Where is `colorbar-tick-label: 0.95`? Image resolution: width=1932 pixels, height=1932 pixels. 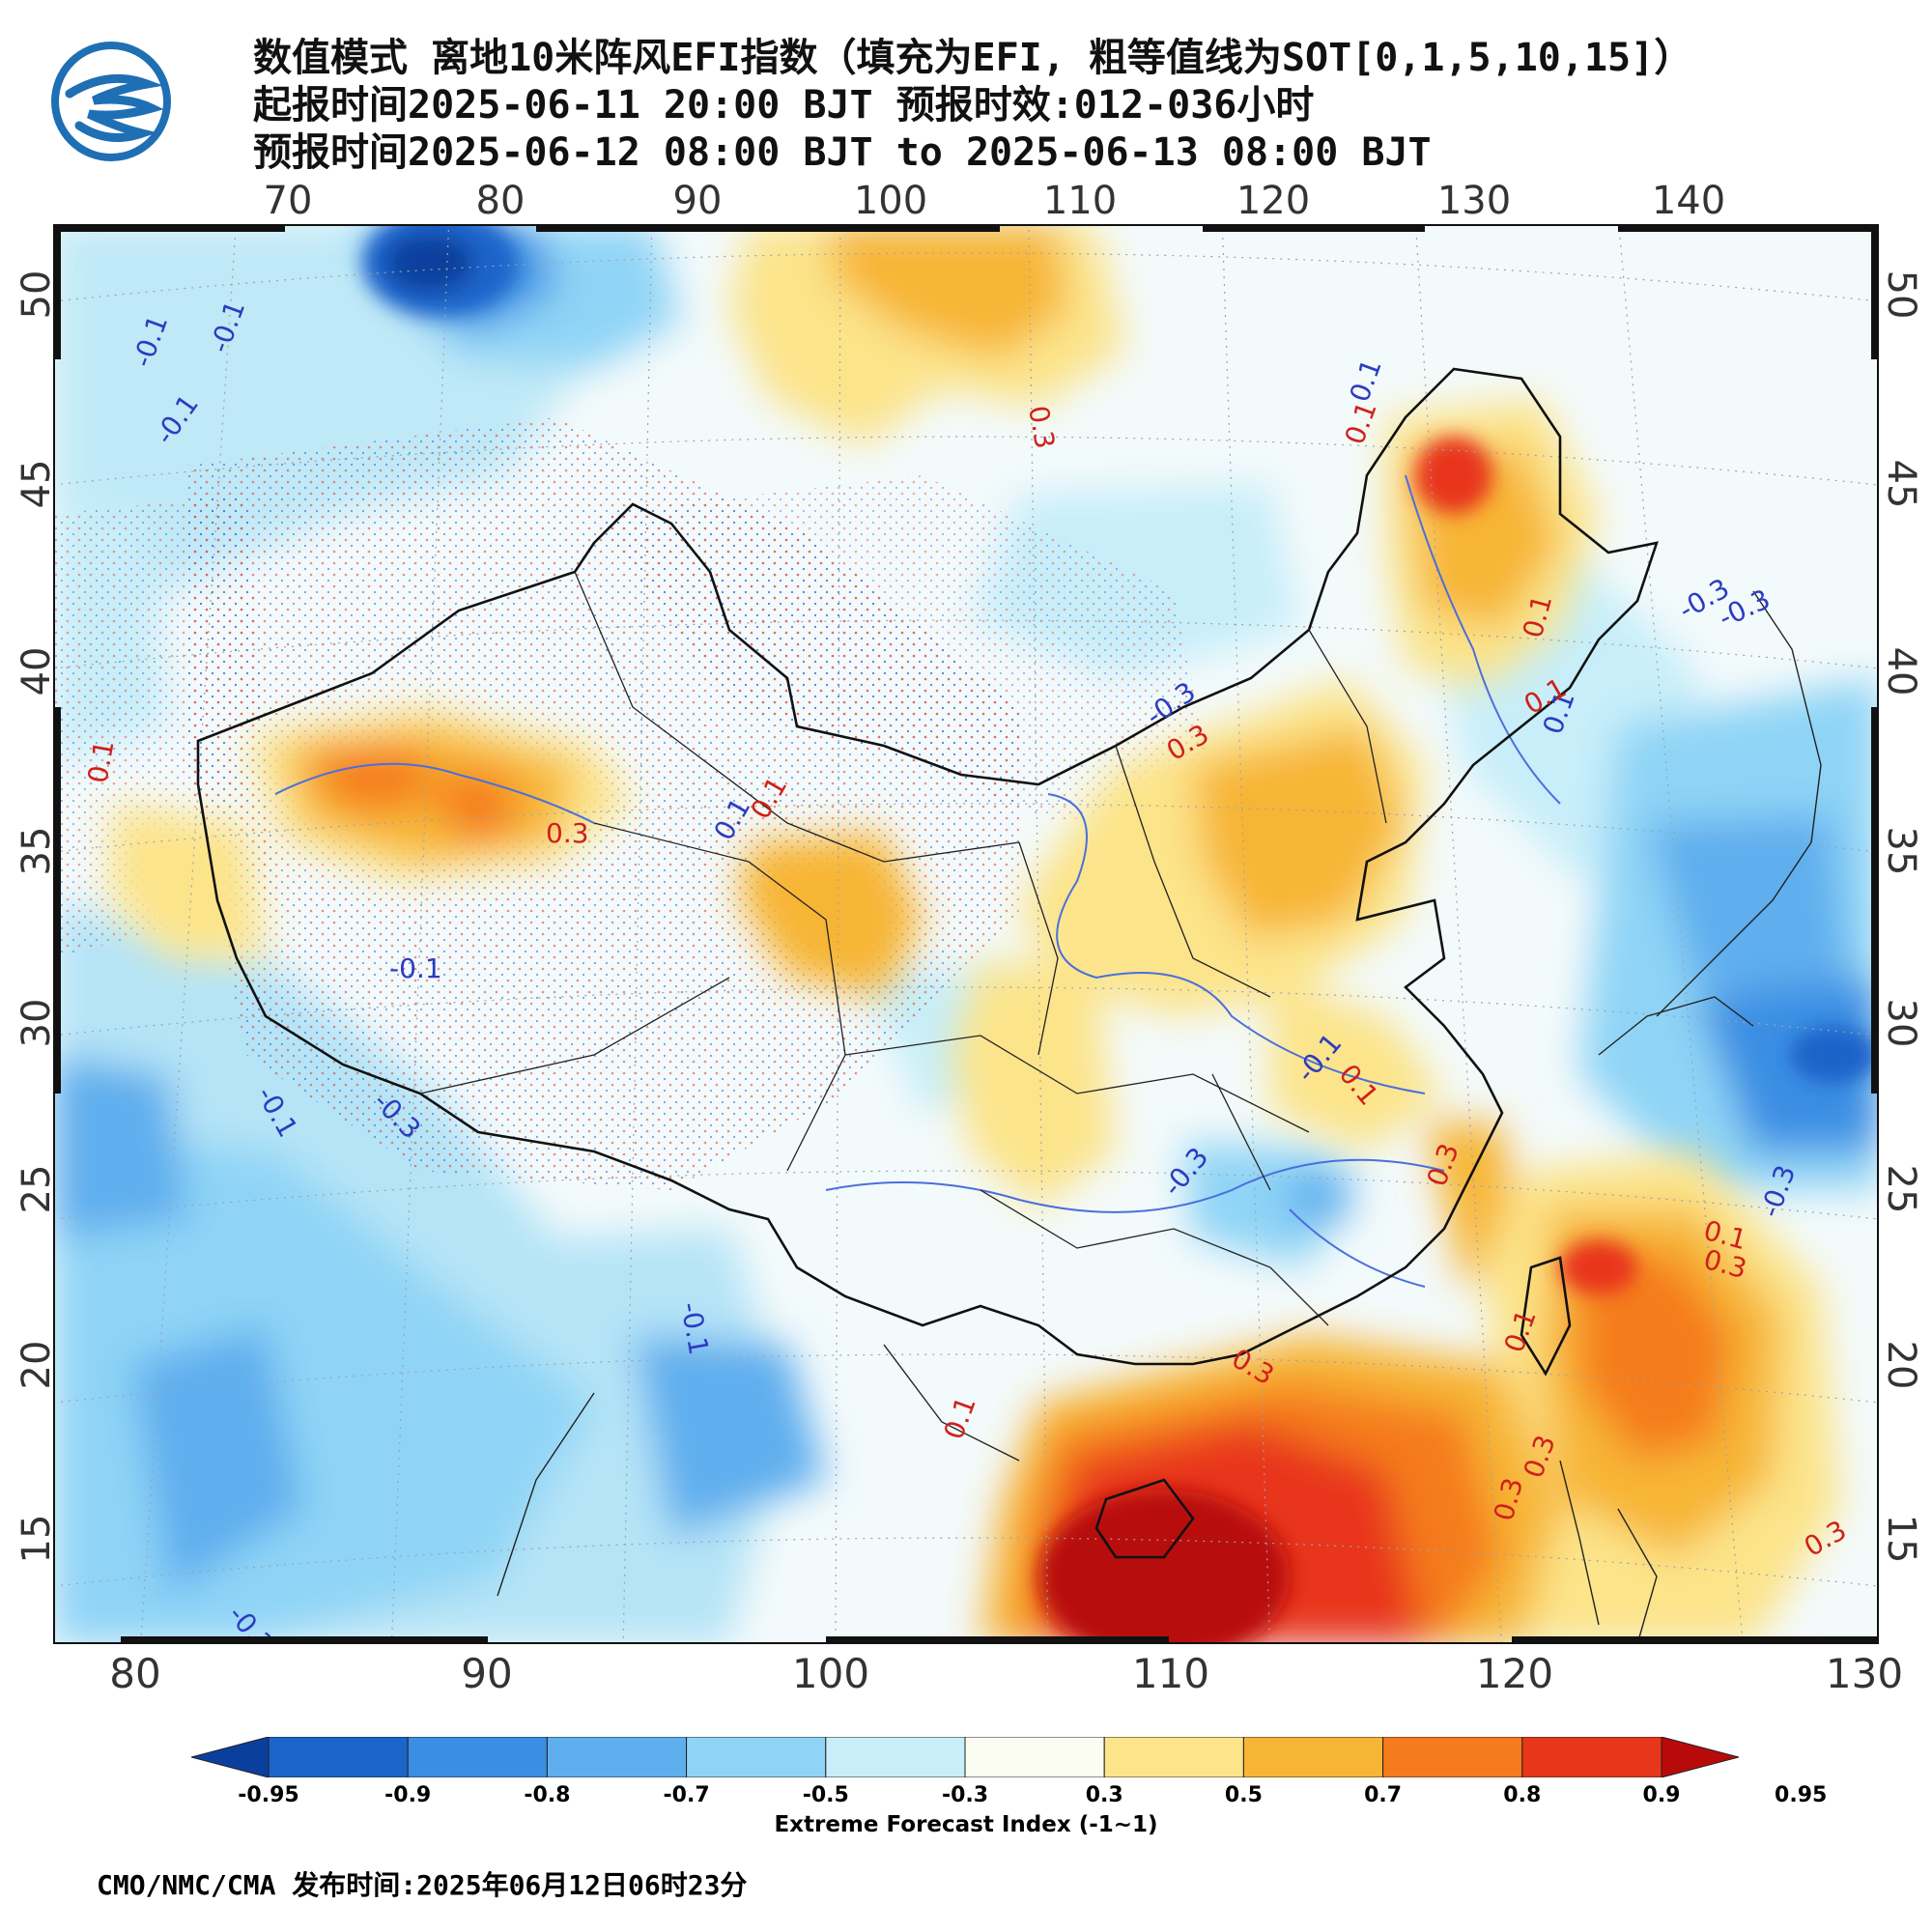 colorbar-tick-label: 0.95 is located at coordinates (1801, 1795).